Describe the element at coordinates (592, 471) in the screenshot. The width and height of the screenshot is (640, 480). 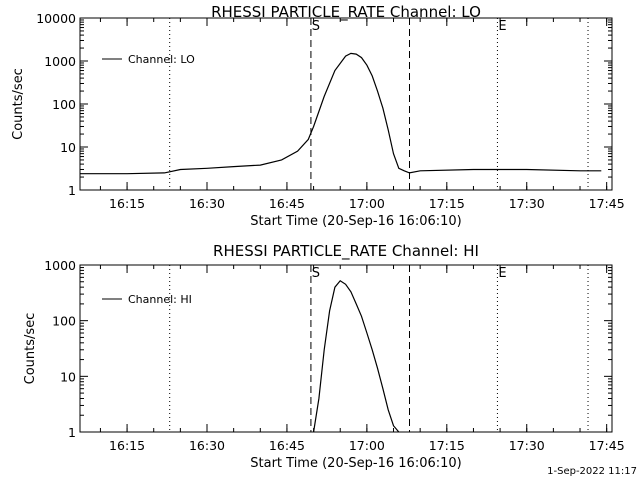
I see `footer-timestamp: 1-Sep-2022 11:17` at that location.